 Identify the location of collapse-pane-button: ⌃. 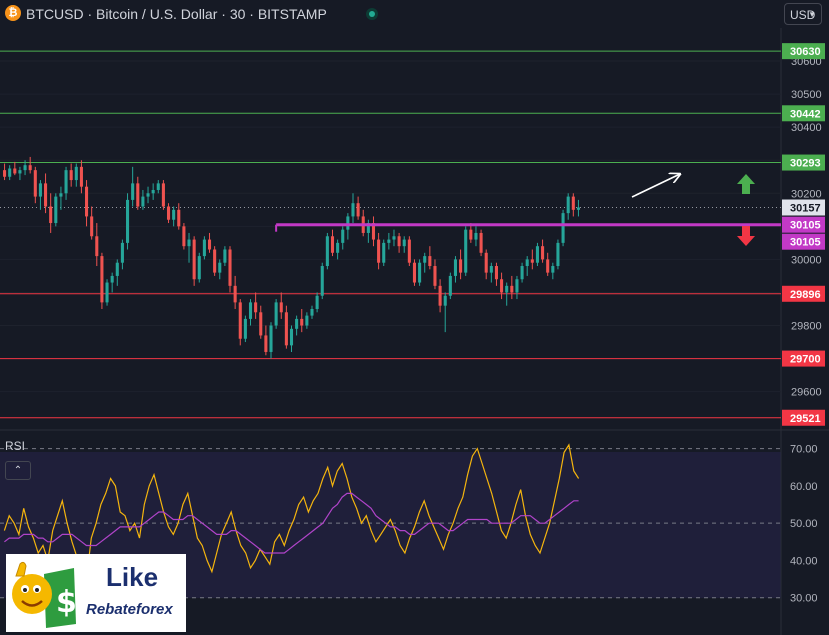
(18, 470).